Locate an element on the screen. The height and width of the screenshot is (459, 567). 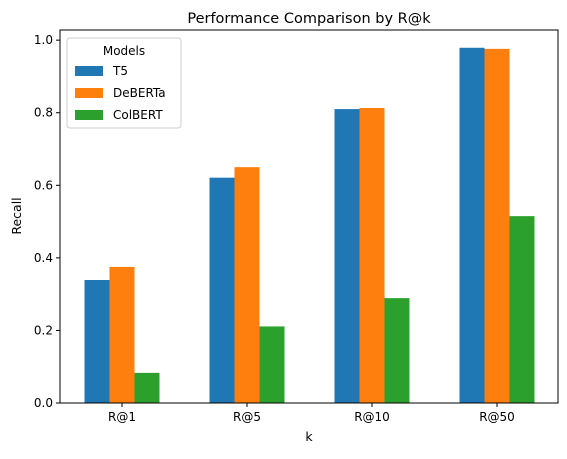
legend-label-t5: T5 is located at coordinates (120, 71).